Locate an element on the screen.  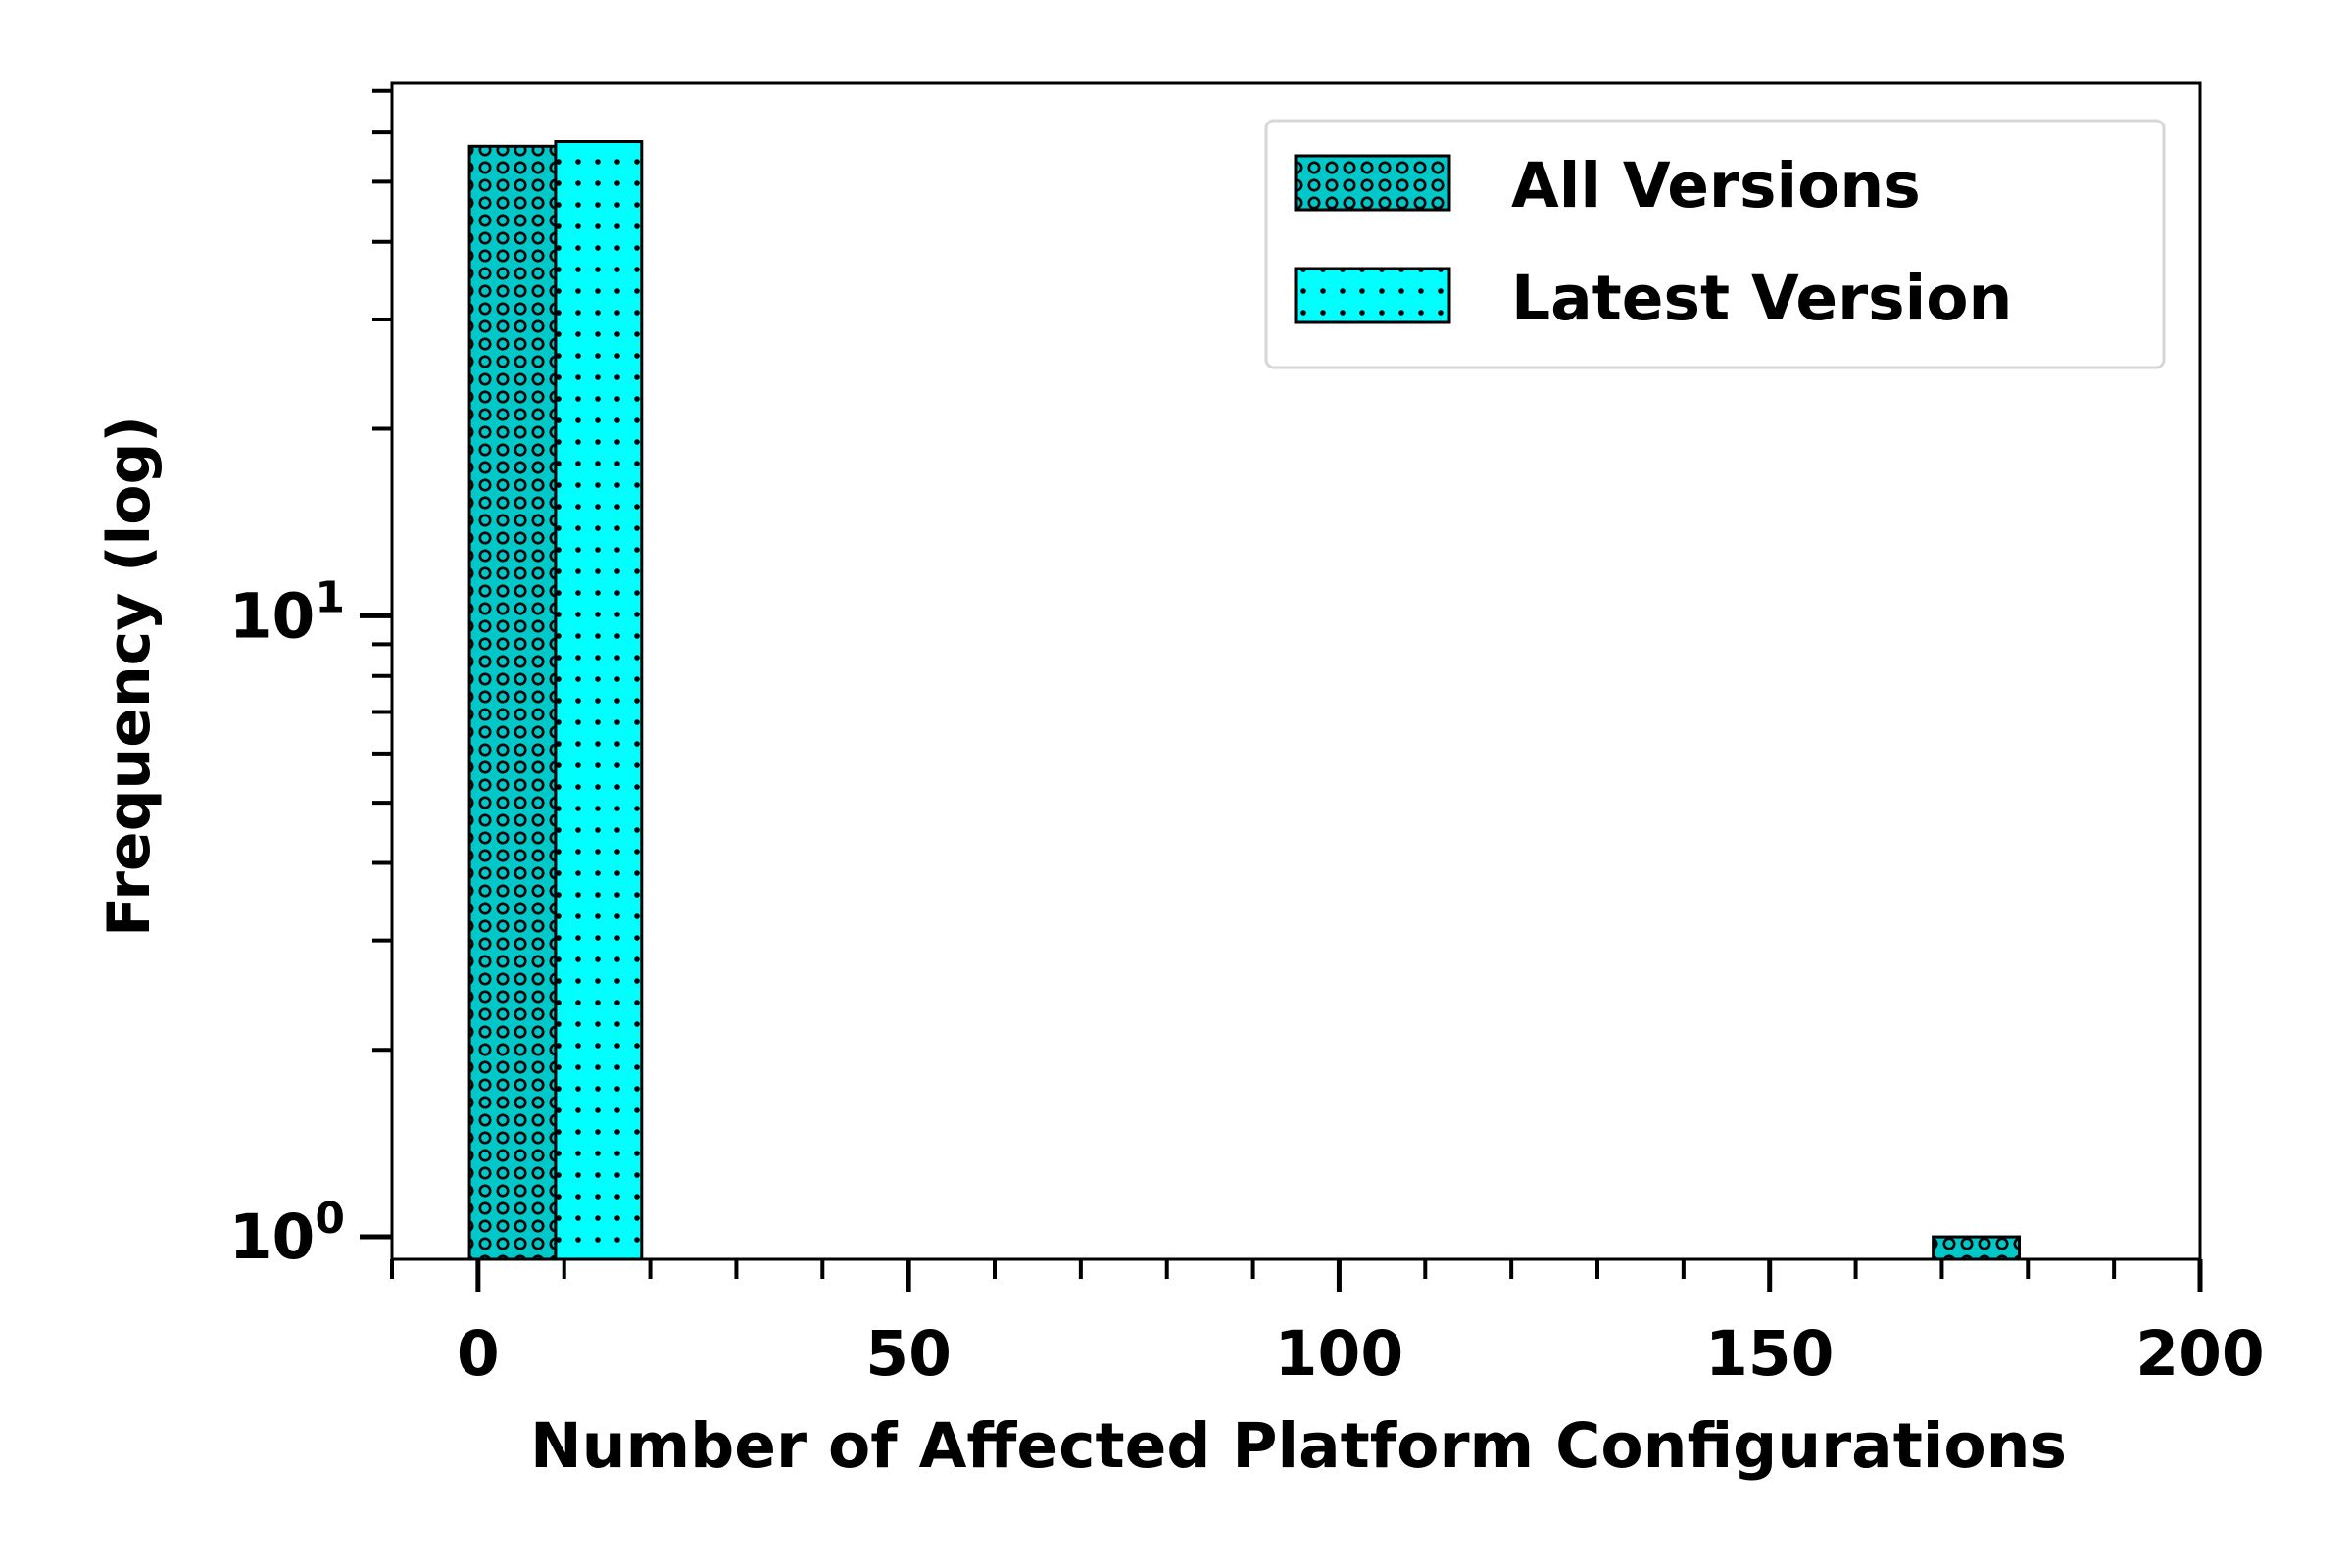
y-axis-label: Frequency (log) is located at coordinates (129, 676).